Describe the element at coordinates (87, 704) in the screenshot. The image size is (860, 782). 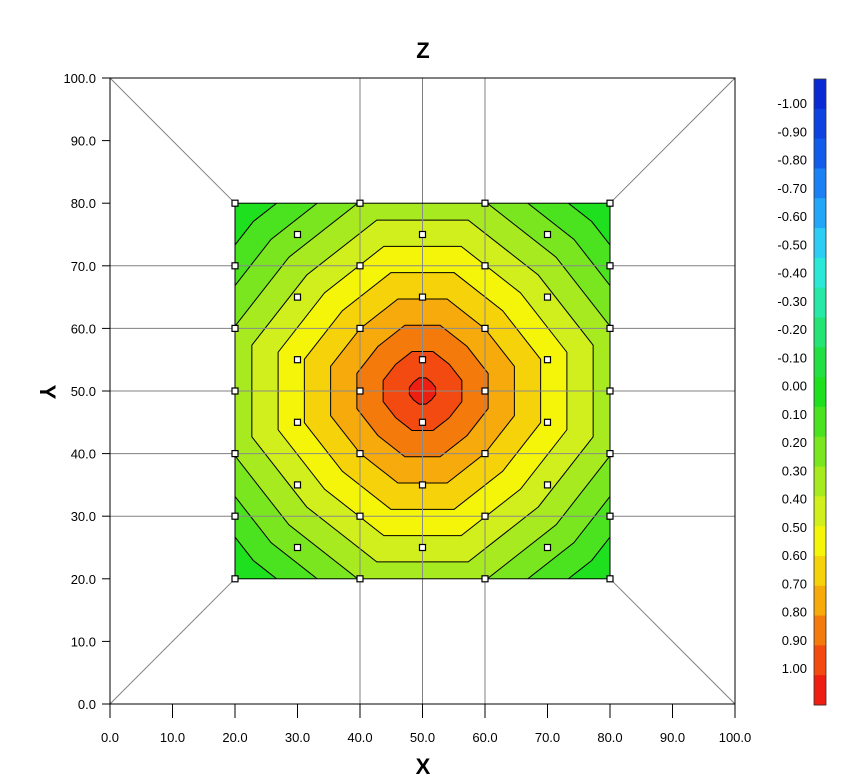
I see `y-tick-label: 0.0` at that location.